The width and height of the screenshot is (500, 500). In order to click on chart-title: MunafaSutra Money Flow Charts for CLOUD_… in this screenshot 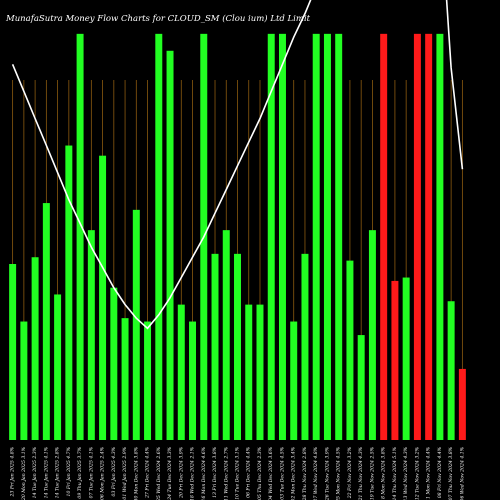, I will do `click(158, 18)`.